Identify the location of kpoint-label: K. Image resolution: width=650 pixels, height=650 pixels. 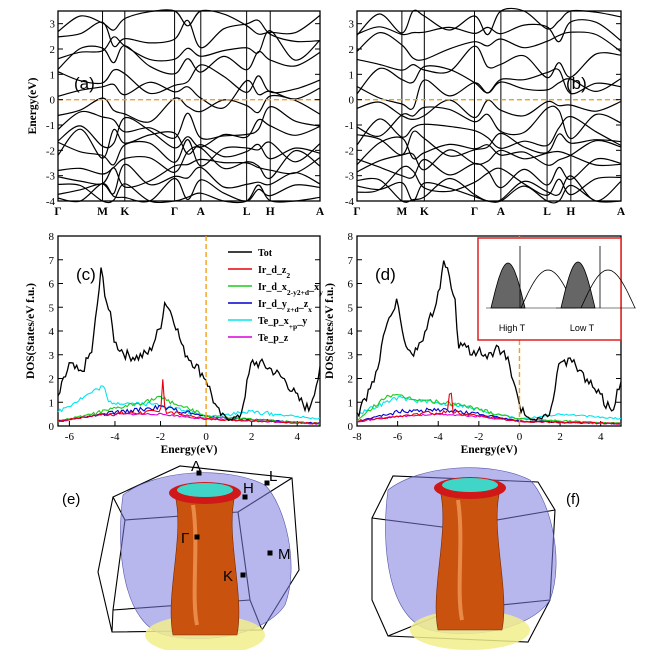
(424, 212).